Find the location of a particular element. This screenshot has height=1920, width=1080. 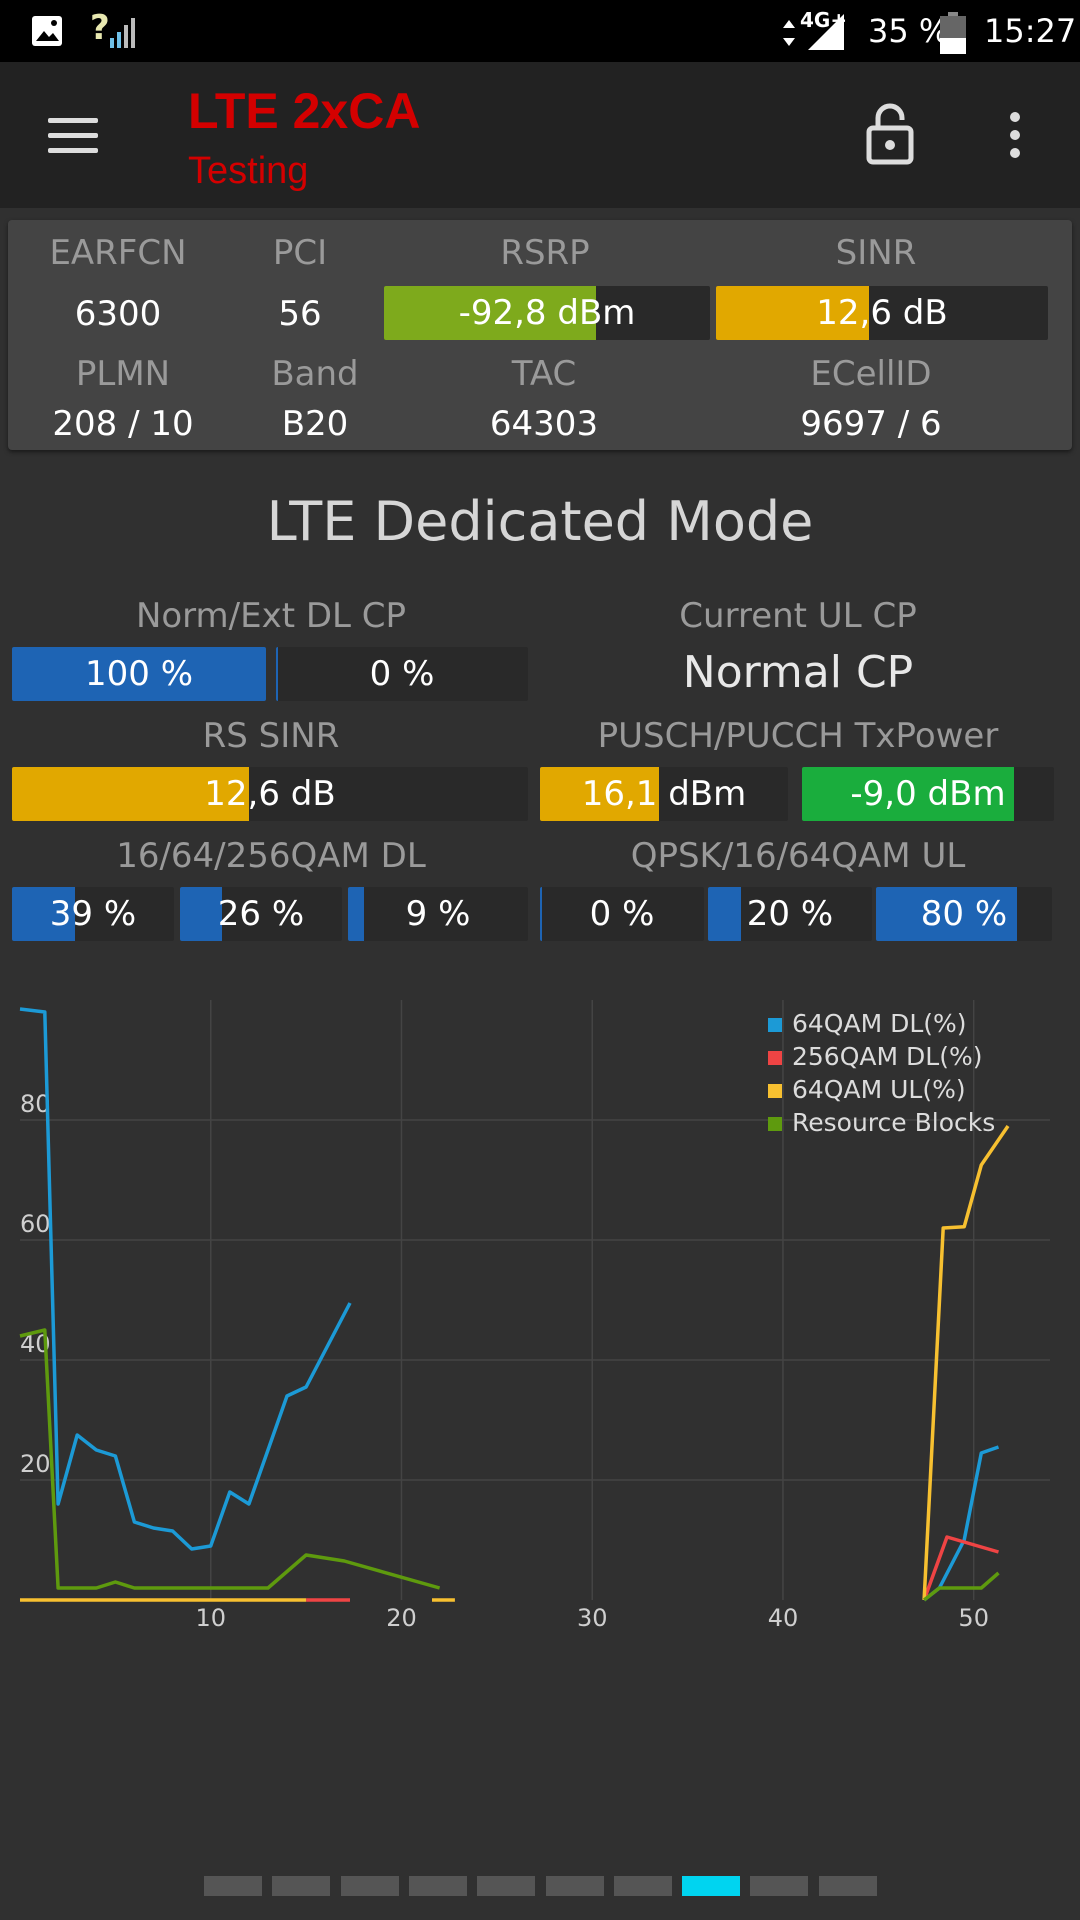

rsrp-value: -92,8 dBm is located at coordinates (547, 313).